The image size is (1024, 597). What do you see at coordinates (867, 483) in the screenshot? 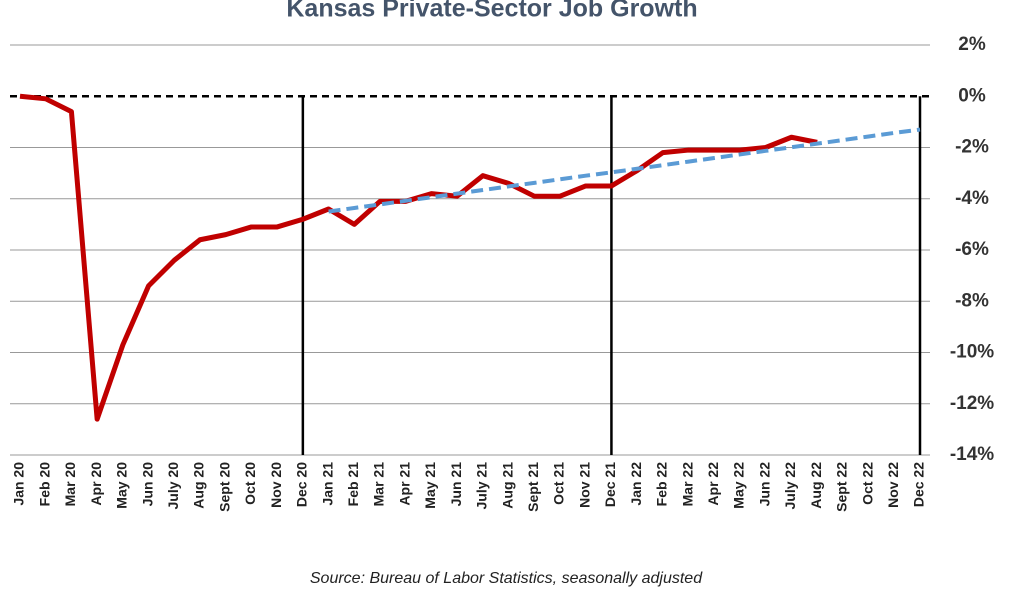
I see `x-tick-label: Oct 22` at bounding box center [867, 483].